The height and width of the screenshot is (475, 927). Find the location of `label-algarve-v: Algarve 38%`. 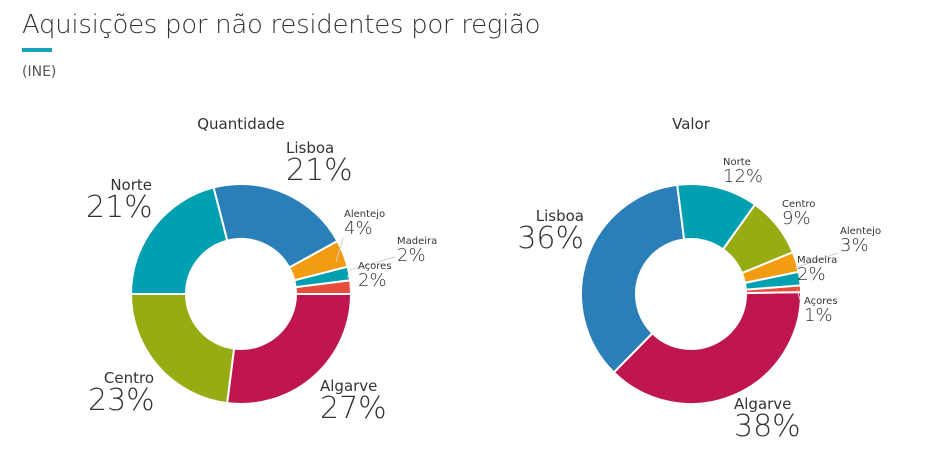

label-algarve-v: Algarve 38% is located at coordinates (767, 419).